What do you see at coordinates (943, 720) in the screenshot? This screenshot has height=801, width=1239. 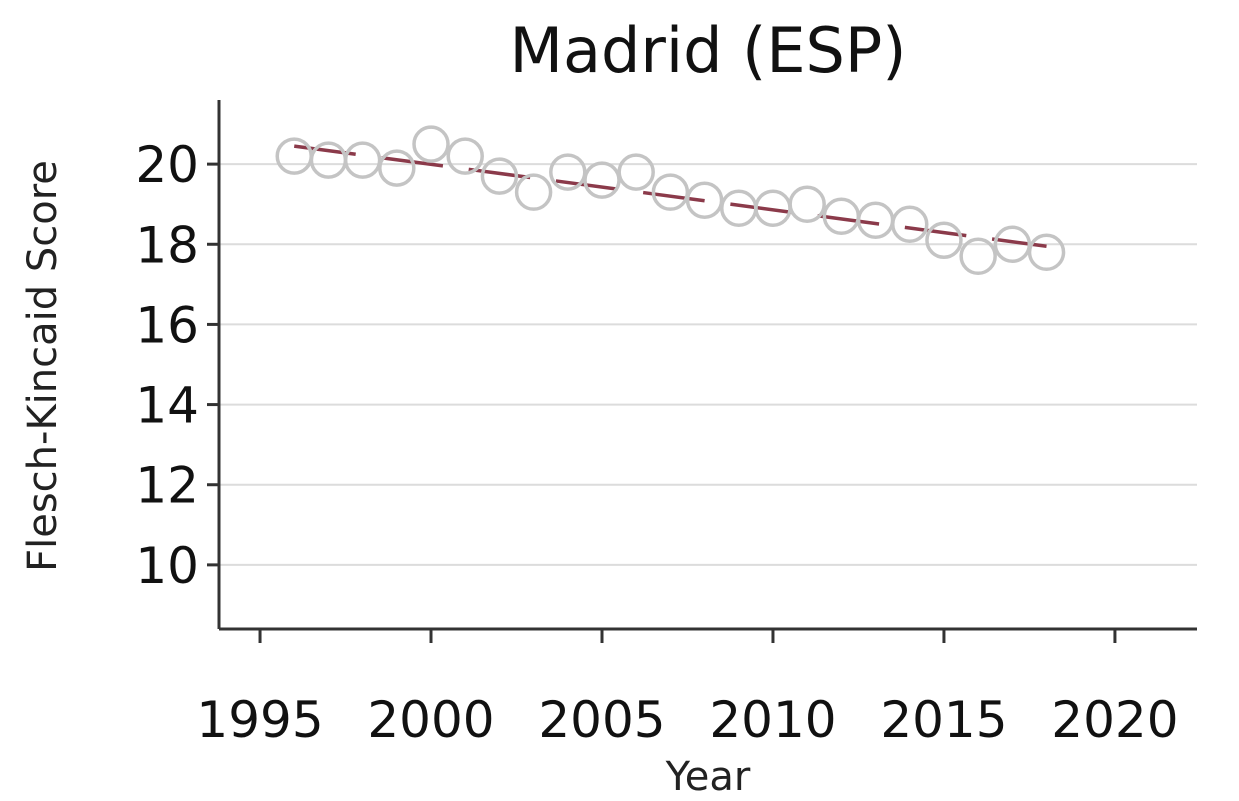 I see `x-tick-label: 2015` at bounding box center [943, 720].